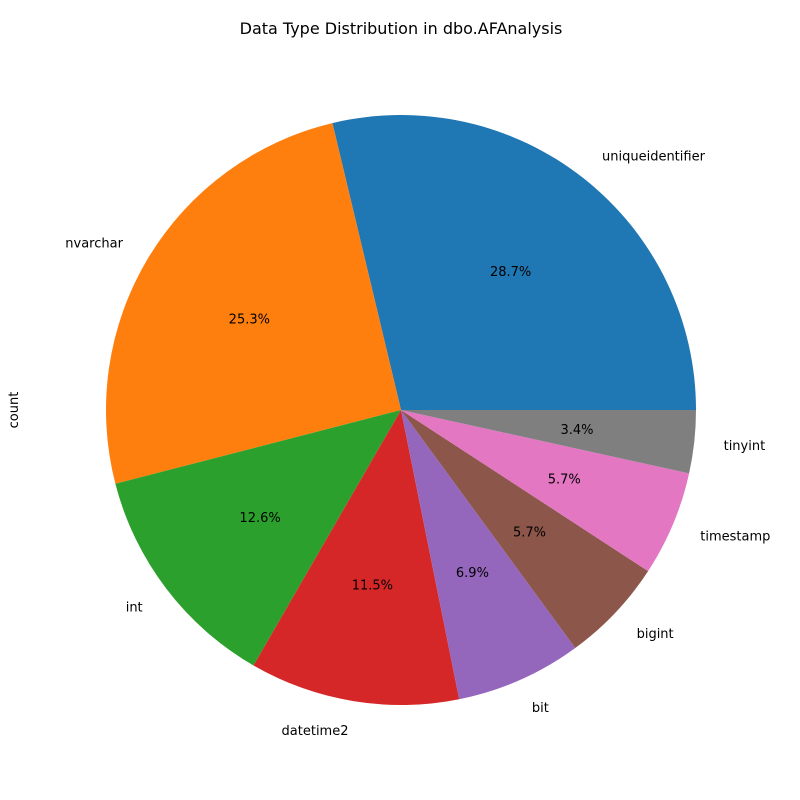 Image resolution: width=800 pixels, height=800 pixels. I want to click on percent-label-bit: 6.9%, so click(472, 573).